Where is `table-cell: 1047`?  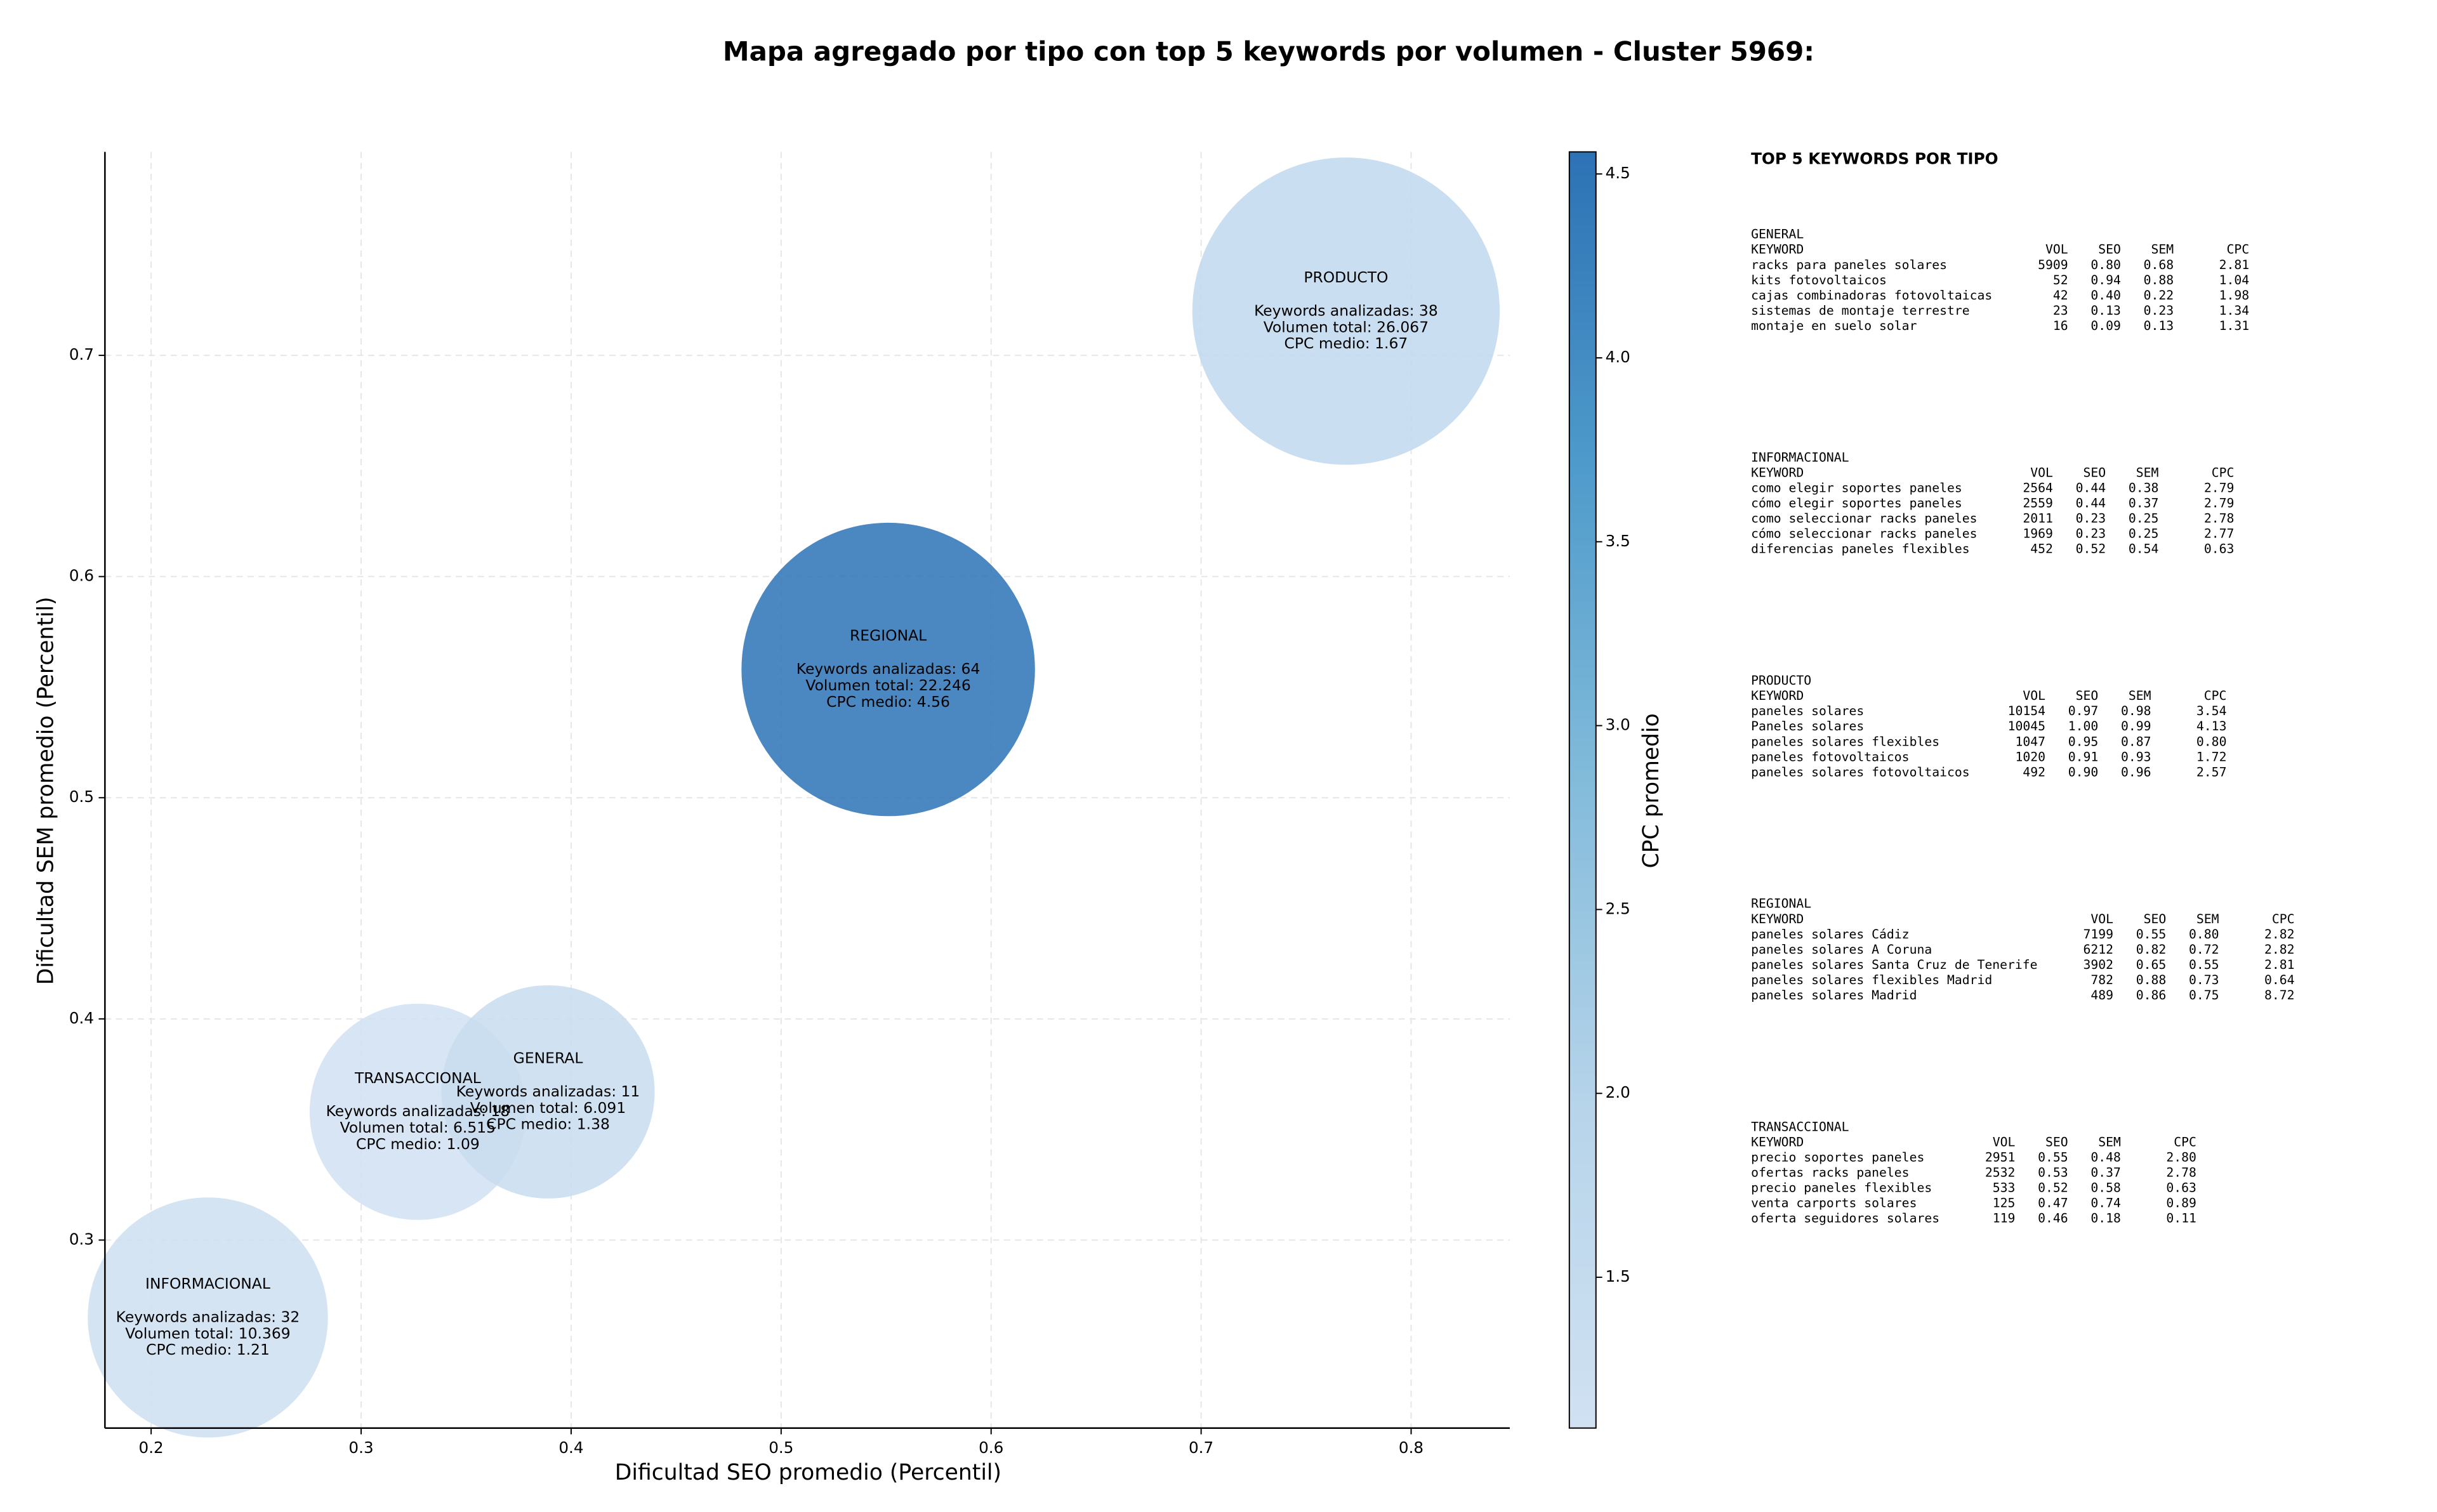
table-cell: 1047 is located at coordinates (2030, 742).